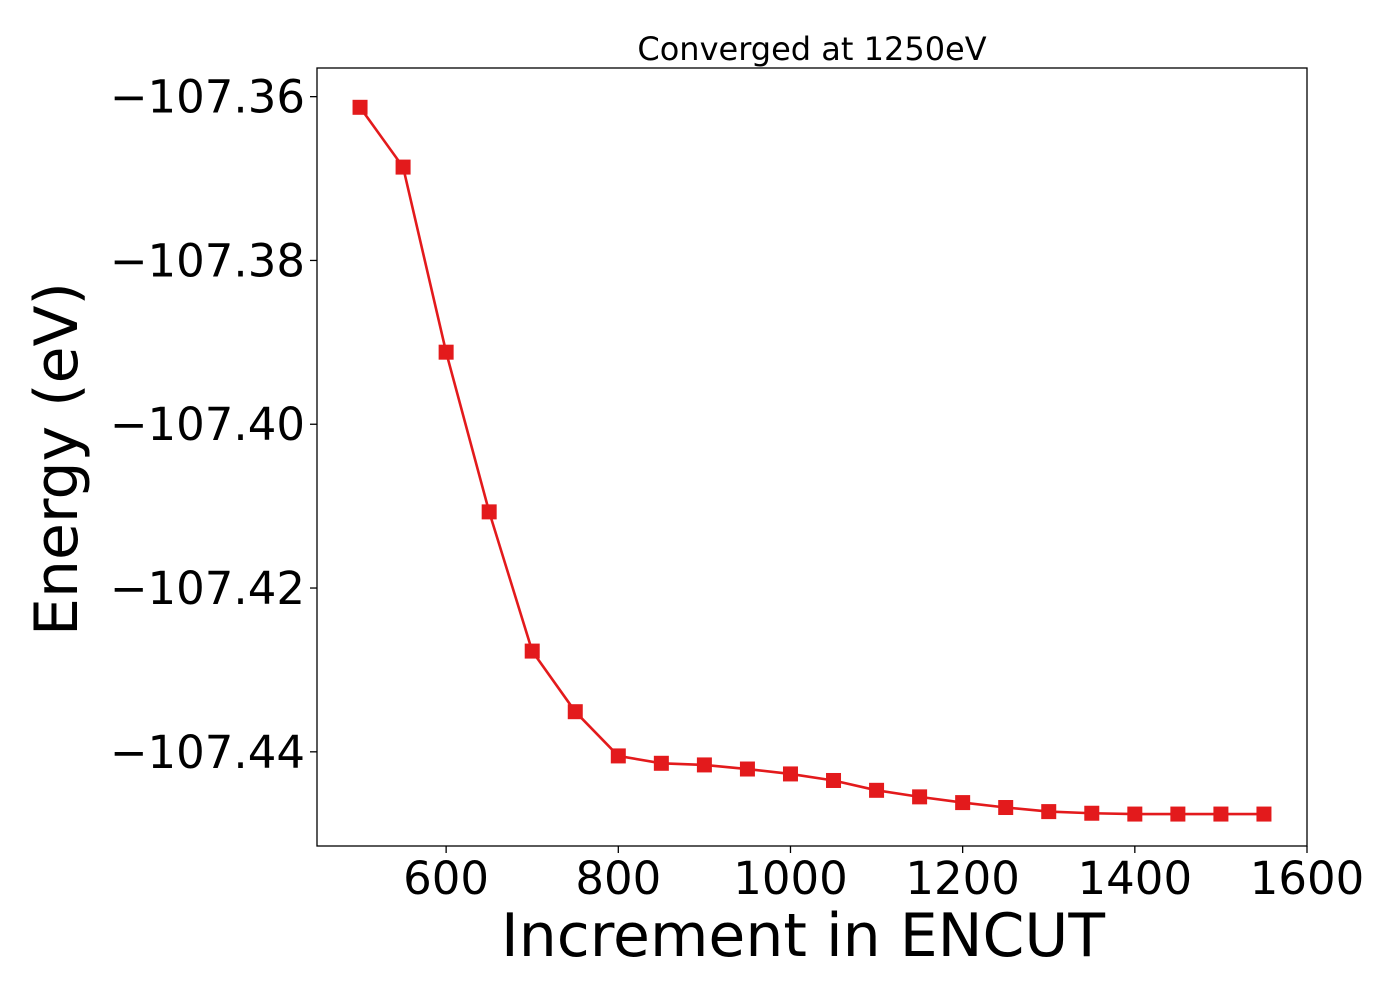 The image size is (1400, 1000). I want to click on y-axis: −107.36 −107.38 −107.40 −107.42 −107.44, so click(213, 425).